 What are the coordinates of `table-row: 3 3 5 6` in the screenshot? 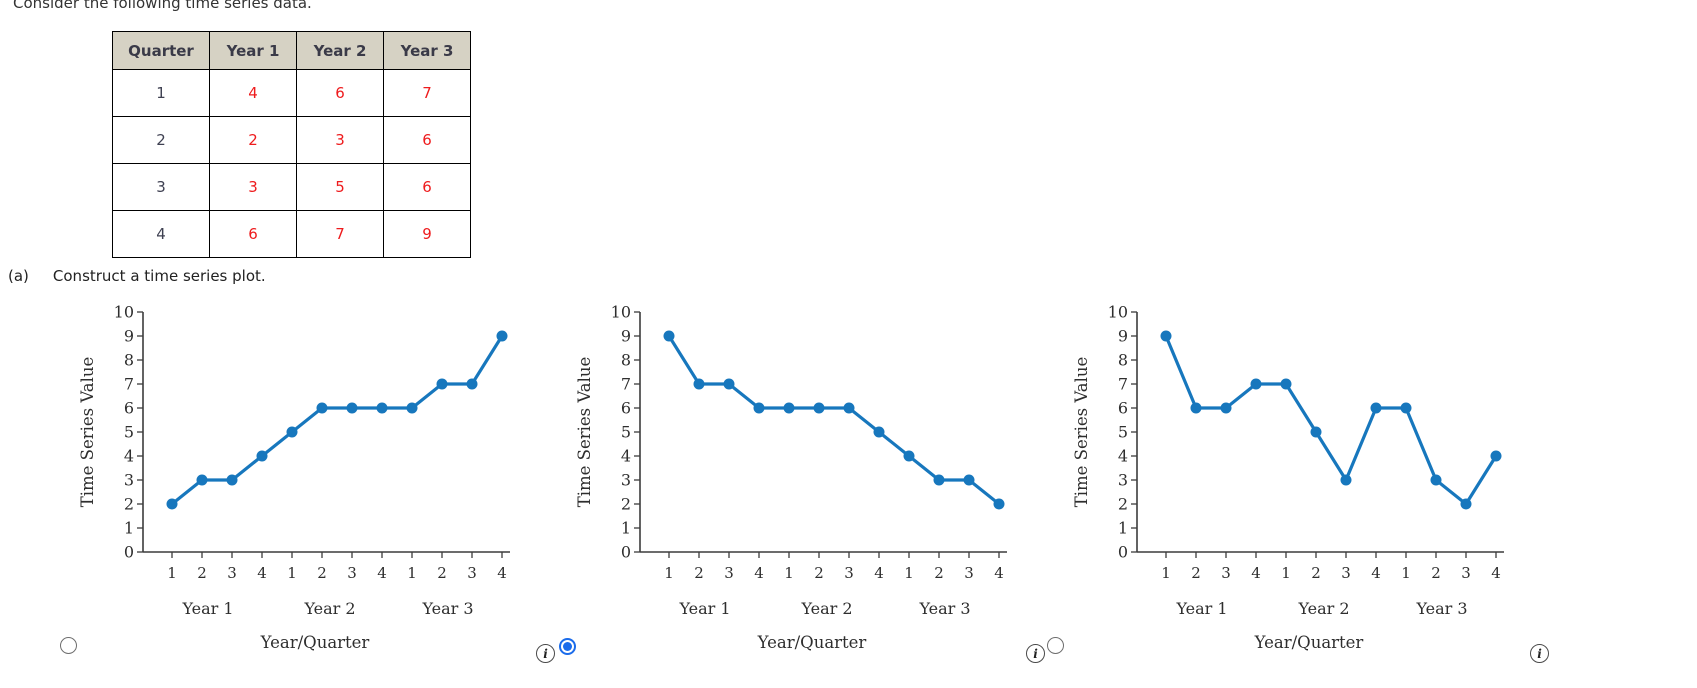 It's located at (291, 187).